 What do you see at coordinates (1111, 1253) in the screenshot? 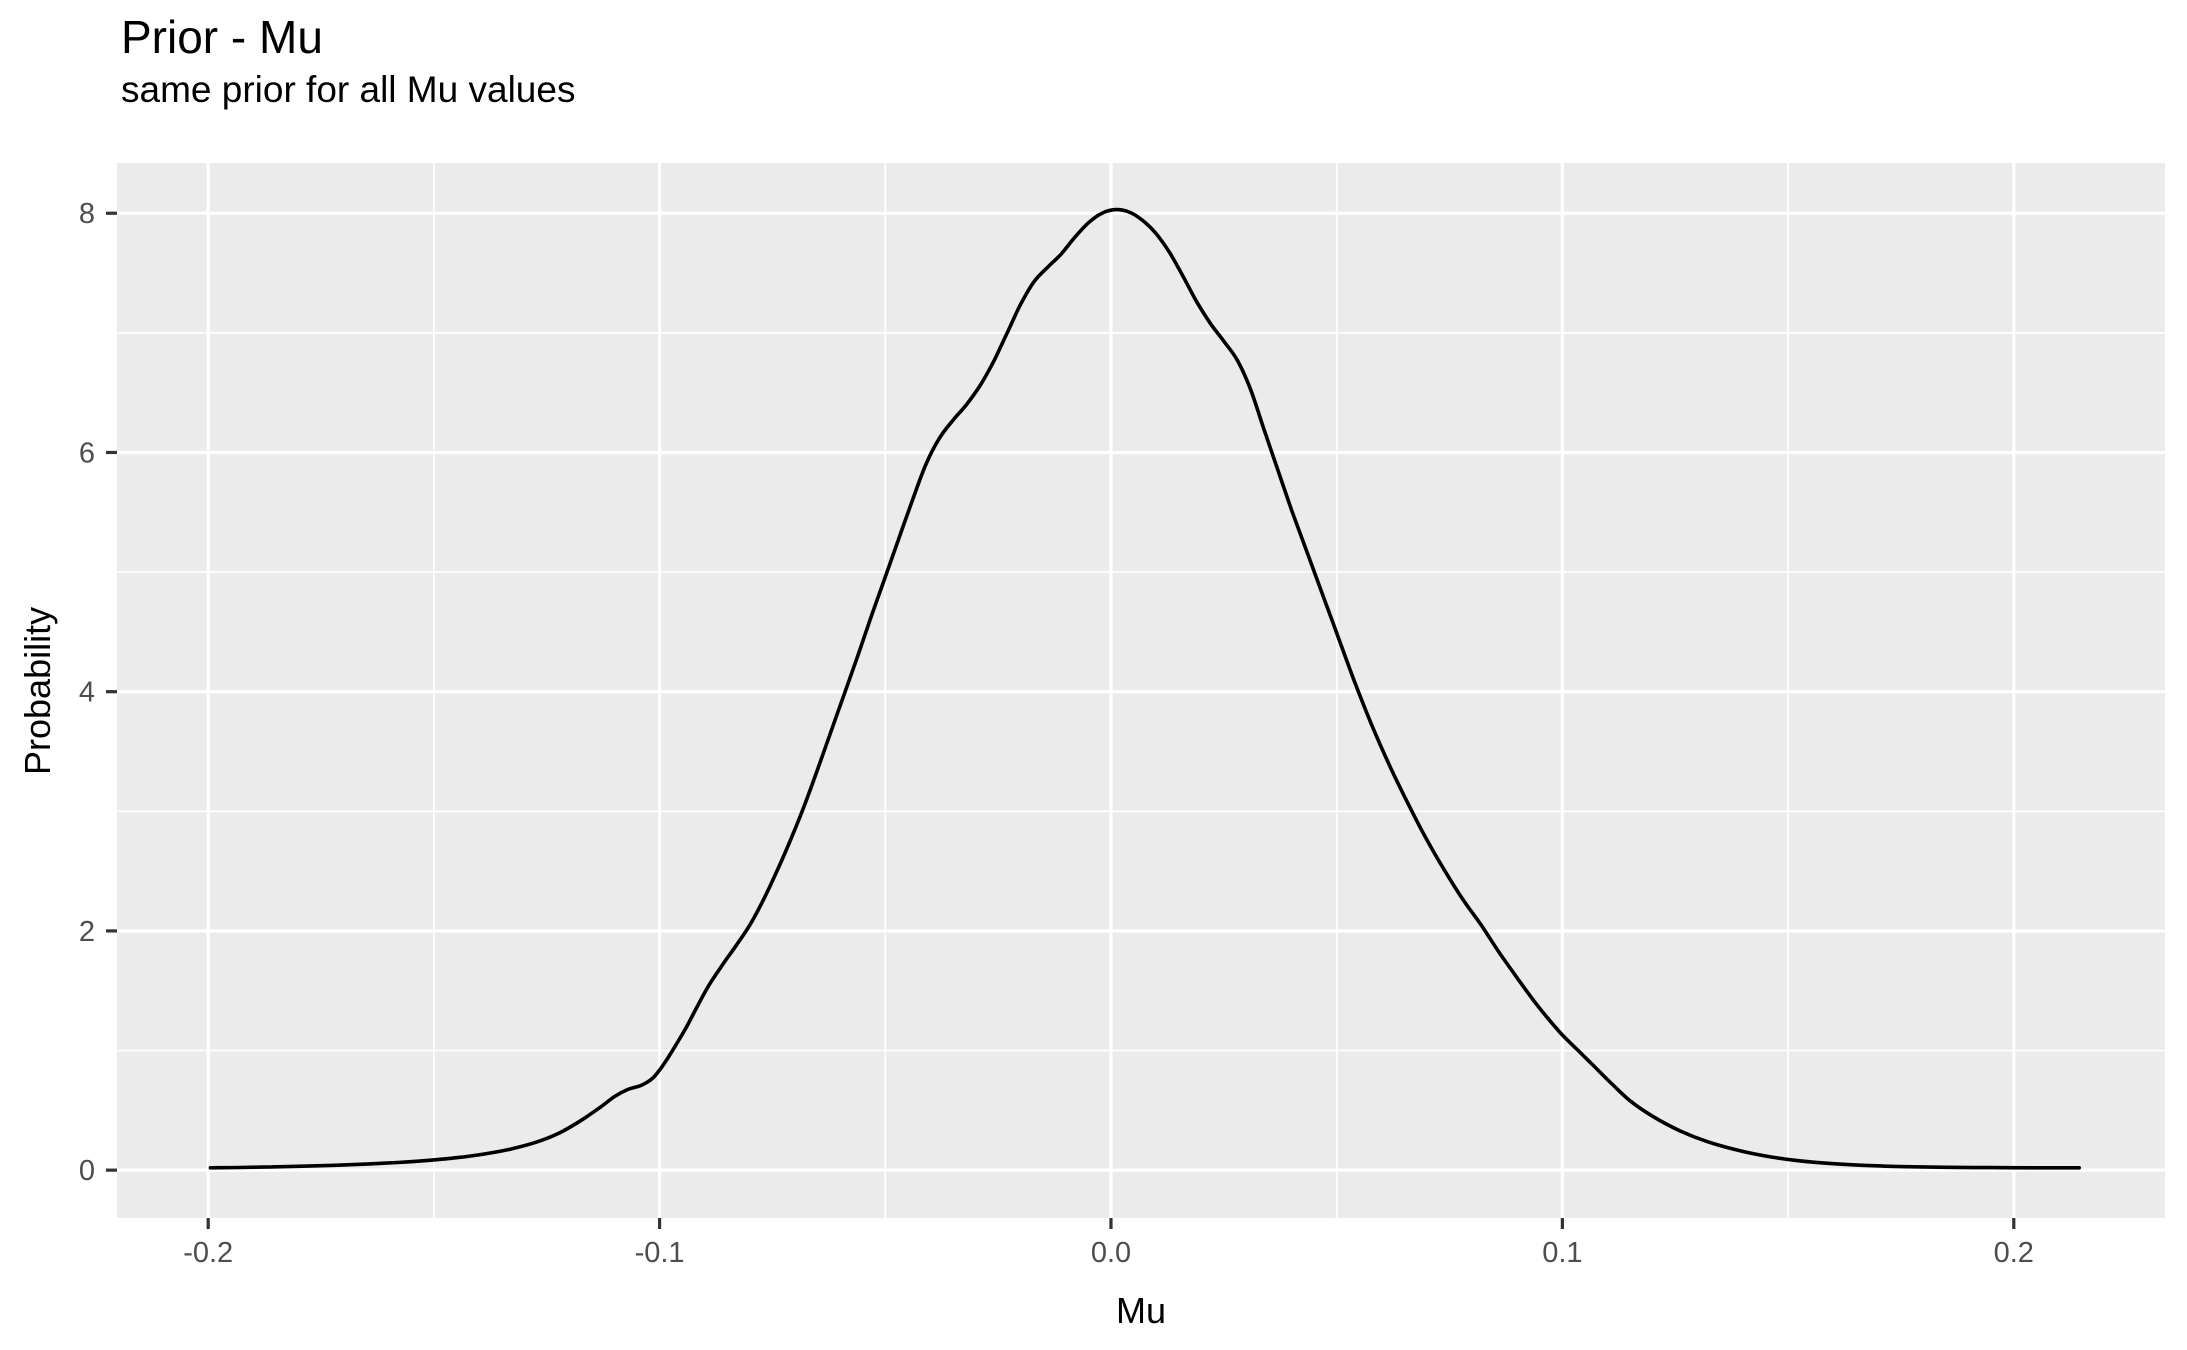
I see `x-tick-label: 0.0` at bounding box center [1111, 1253].